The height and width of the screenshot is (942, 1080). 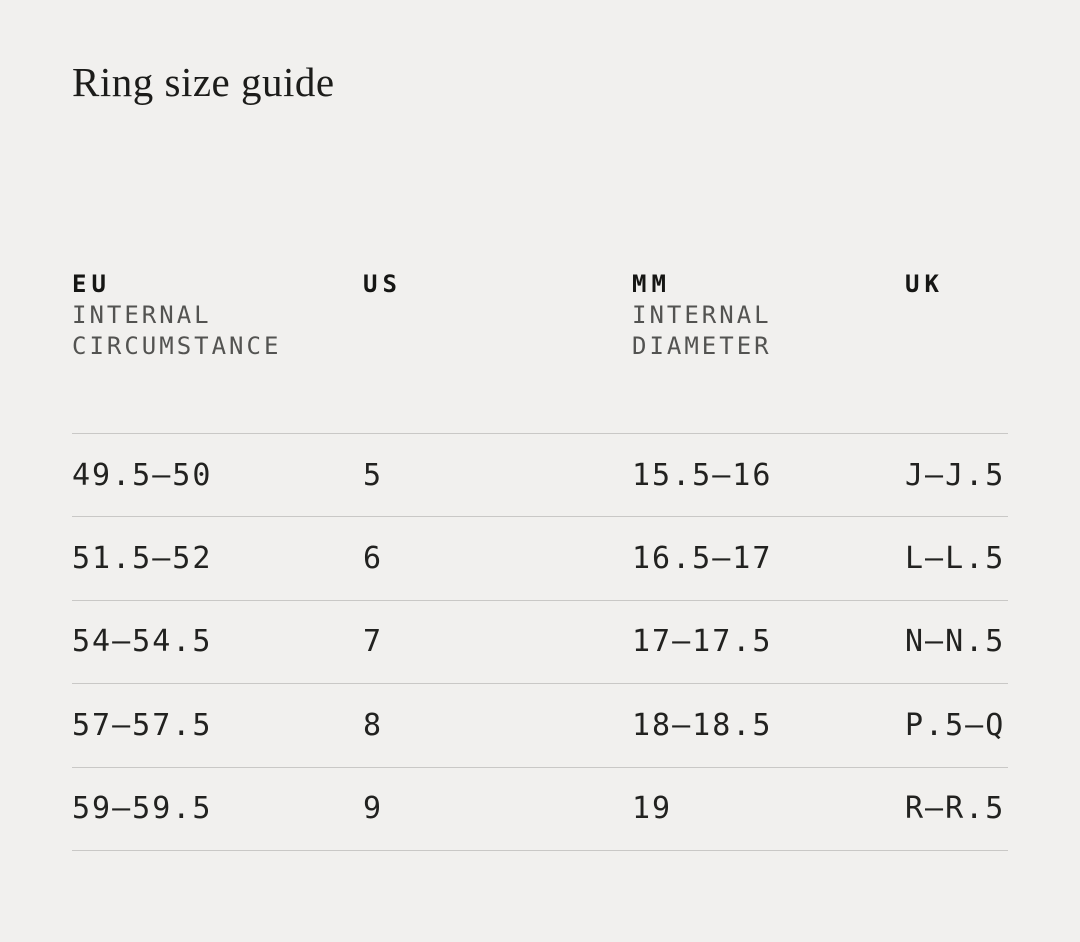 What do you see at coordinates (540, 474) in the screenshot?
I see `table-row: 49.5—50 5 15.5—16 J—J.5` at bounding box center [540, 474].